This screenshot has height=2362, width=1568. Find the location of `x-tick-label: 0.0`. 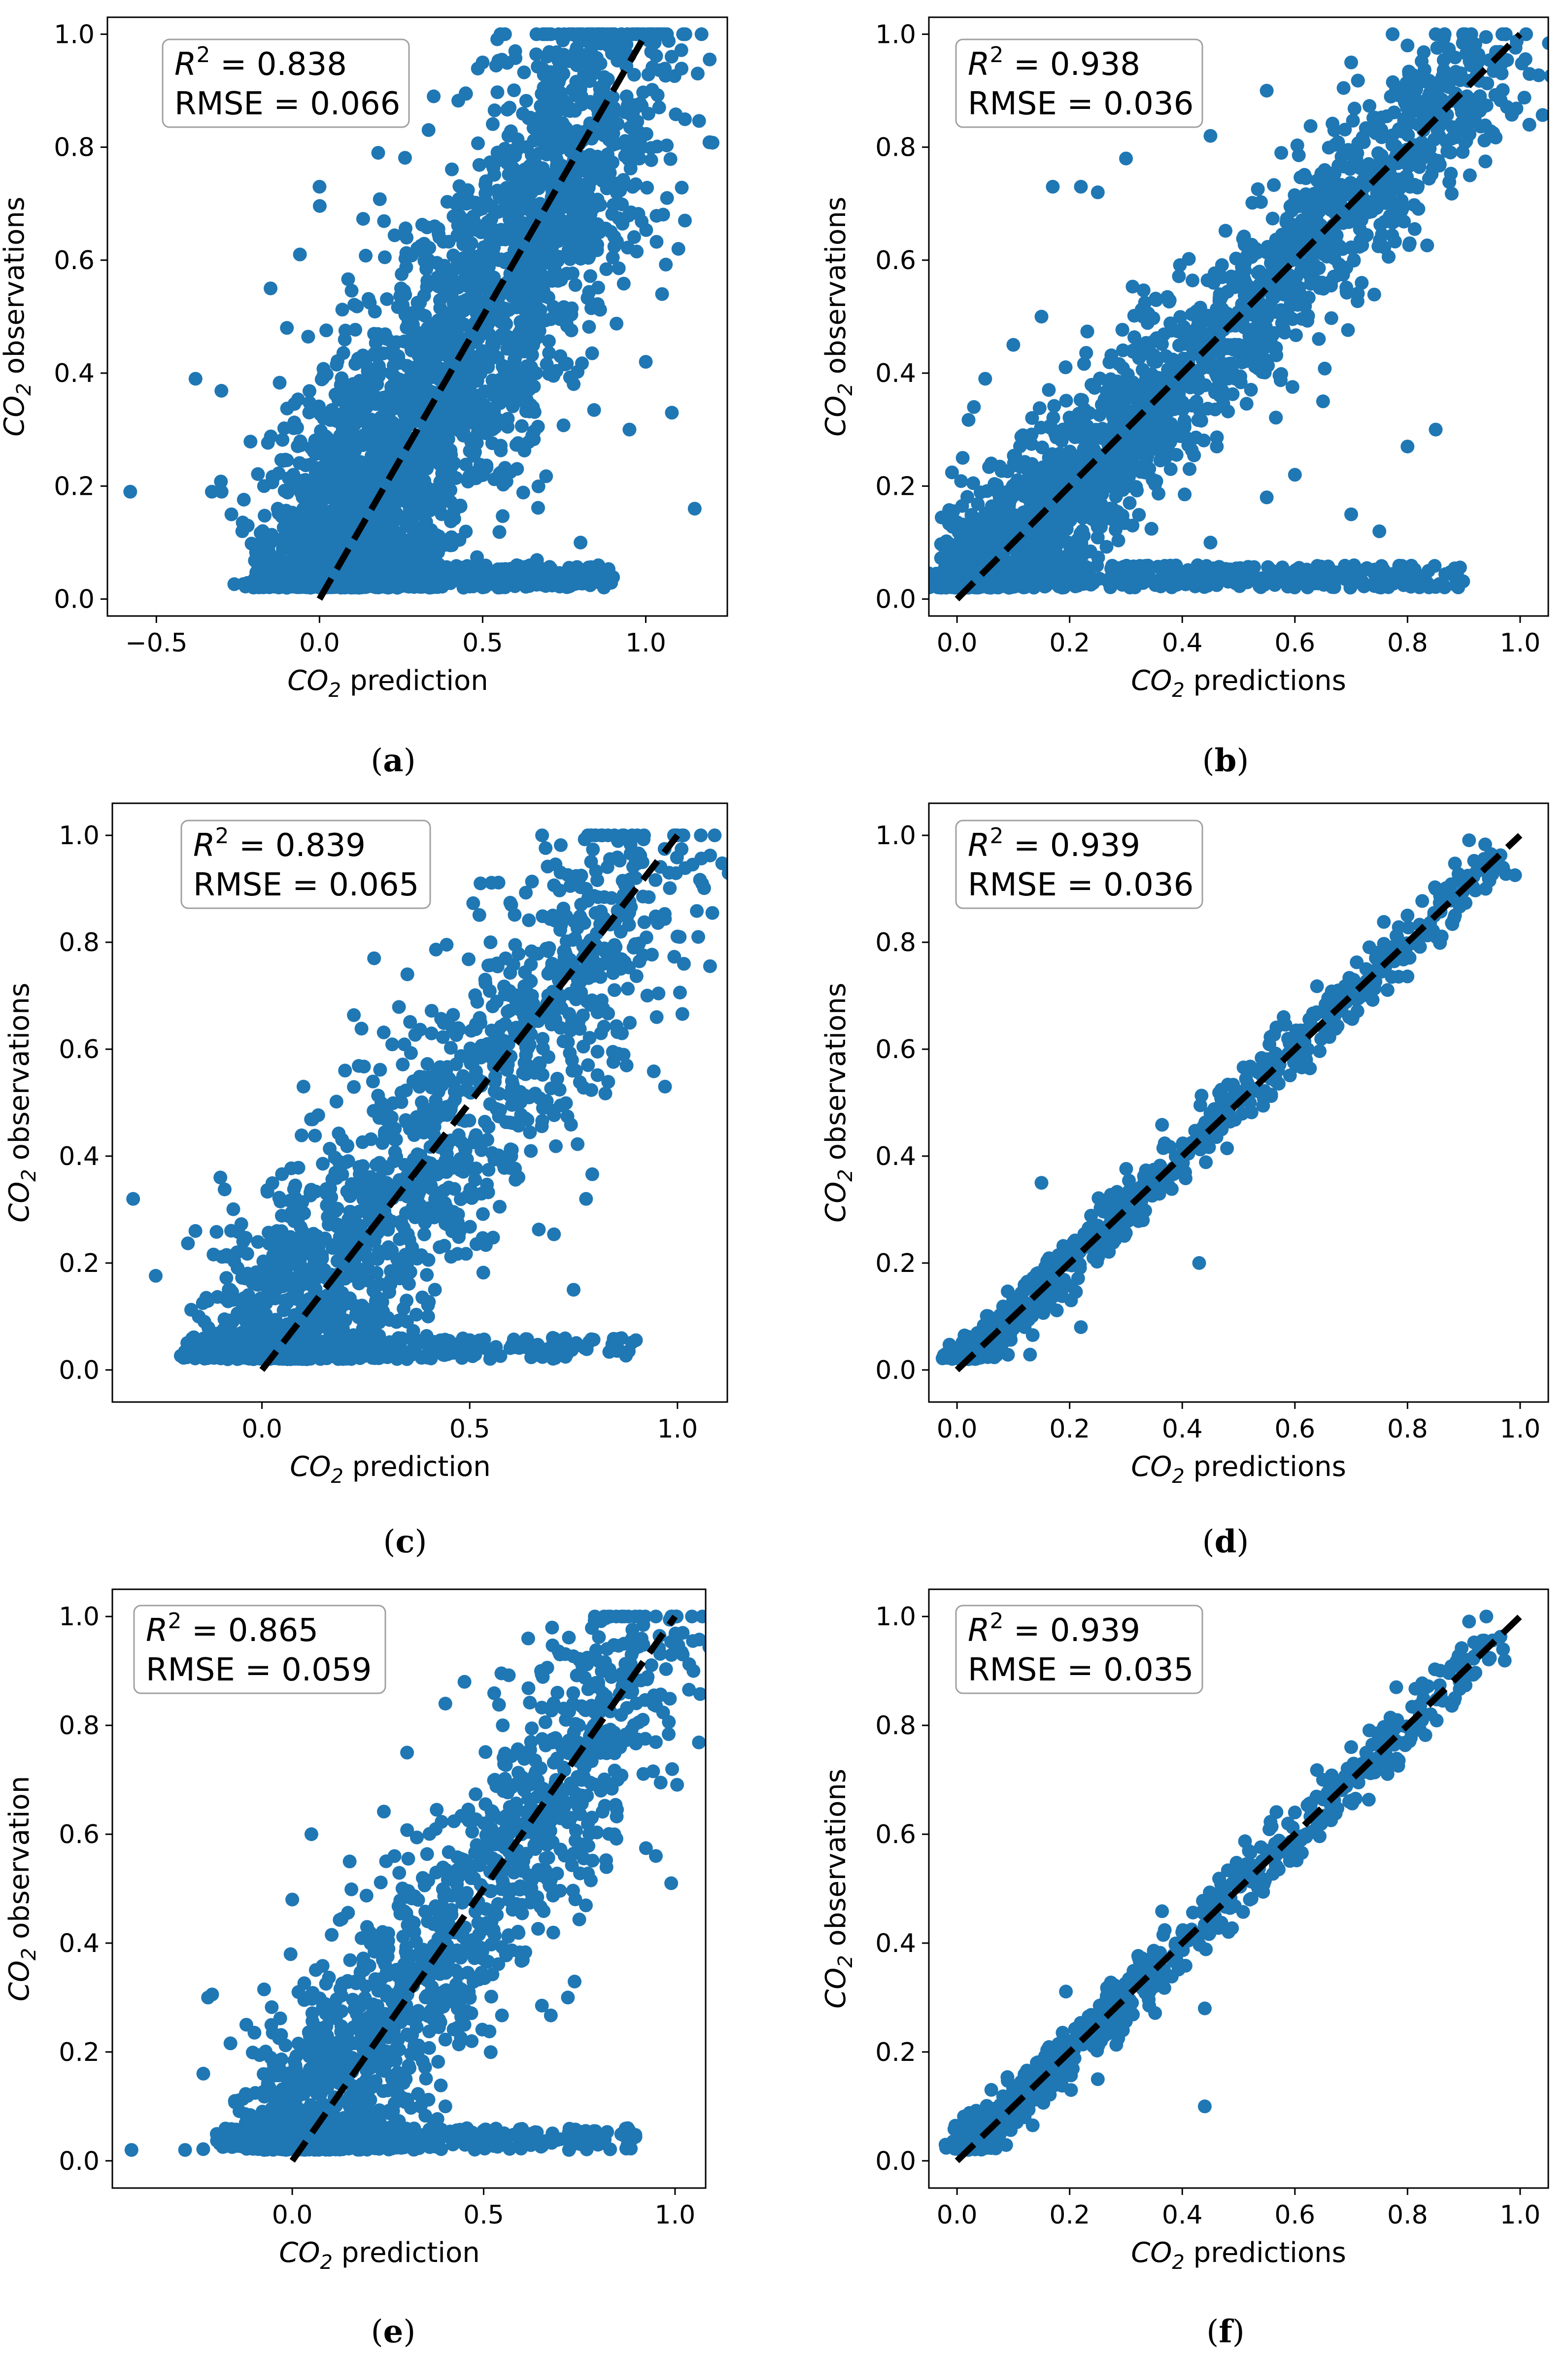

x-tick-label: 0.0 is located at coordinates (319, 643).